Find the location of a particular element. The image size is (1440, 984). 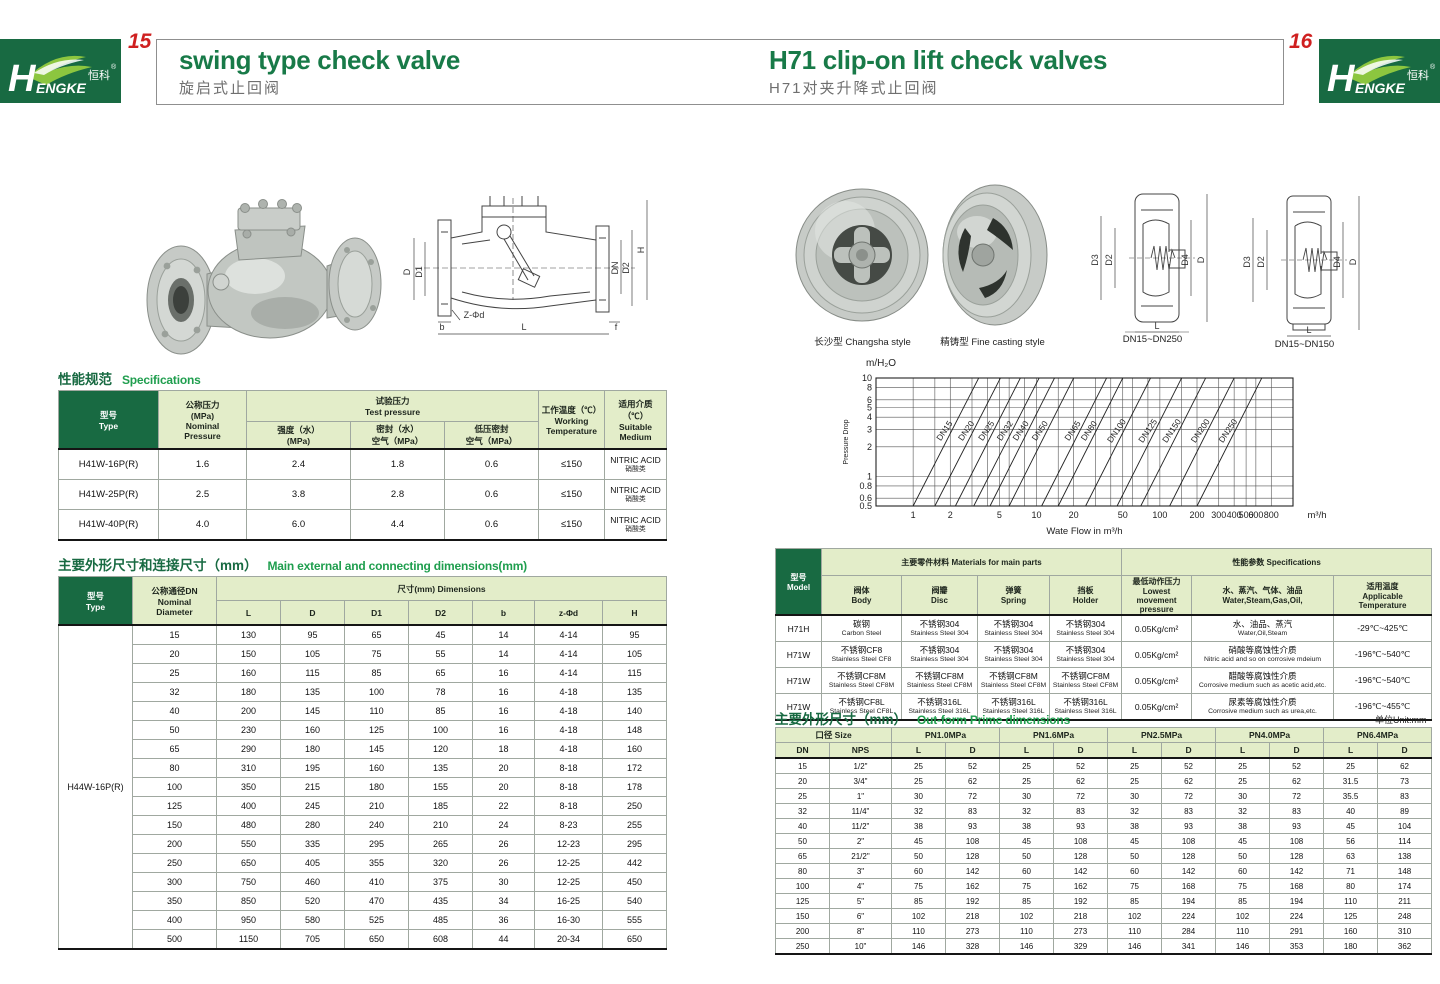

cell: 45 is located at coordinates (1243, 841).